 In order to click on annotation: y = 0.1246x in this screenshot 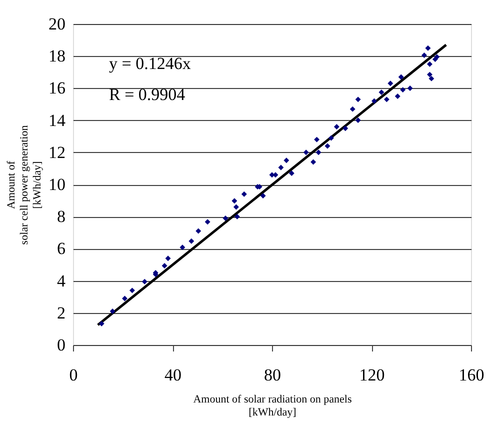, I will do `click(150, 63)`.